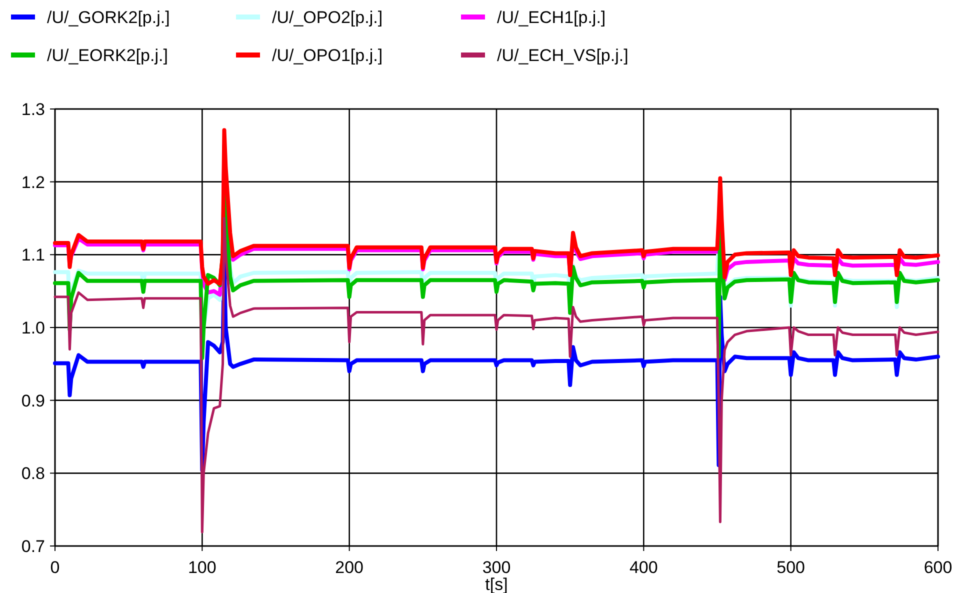 This screenshot has height=593, width=957. What do you see at coordinates (551, 17) in the screenshot?
I see `legend-label: /U/_ECH1[p.j.]` at bounding box center [551, 17].